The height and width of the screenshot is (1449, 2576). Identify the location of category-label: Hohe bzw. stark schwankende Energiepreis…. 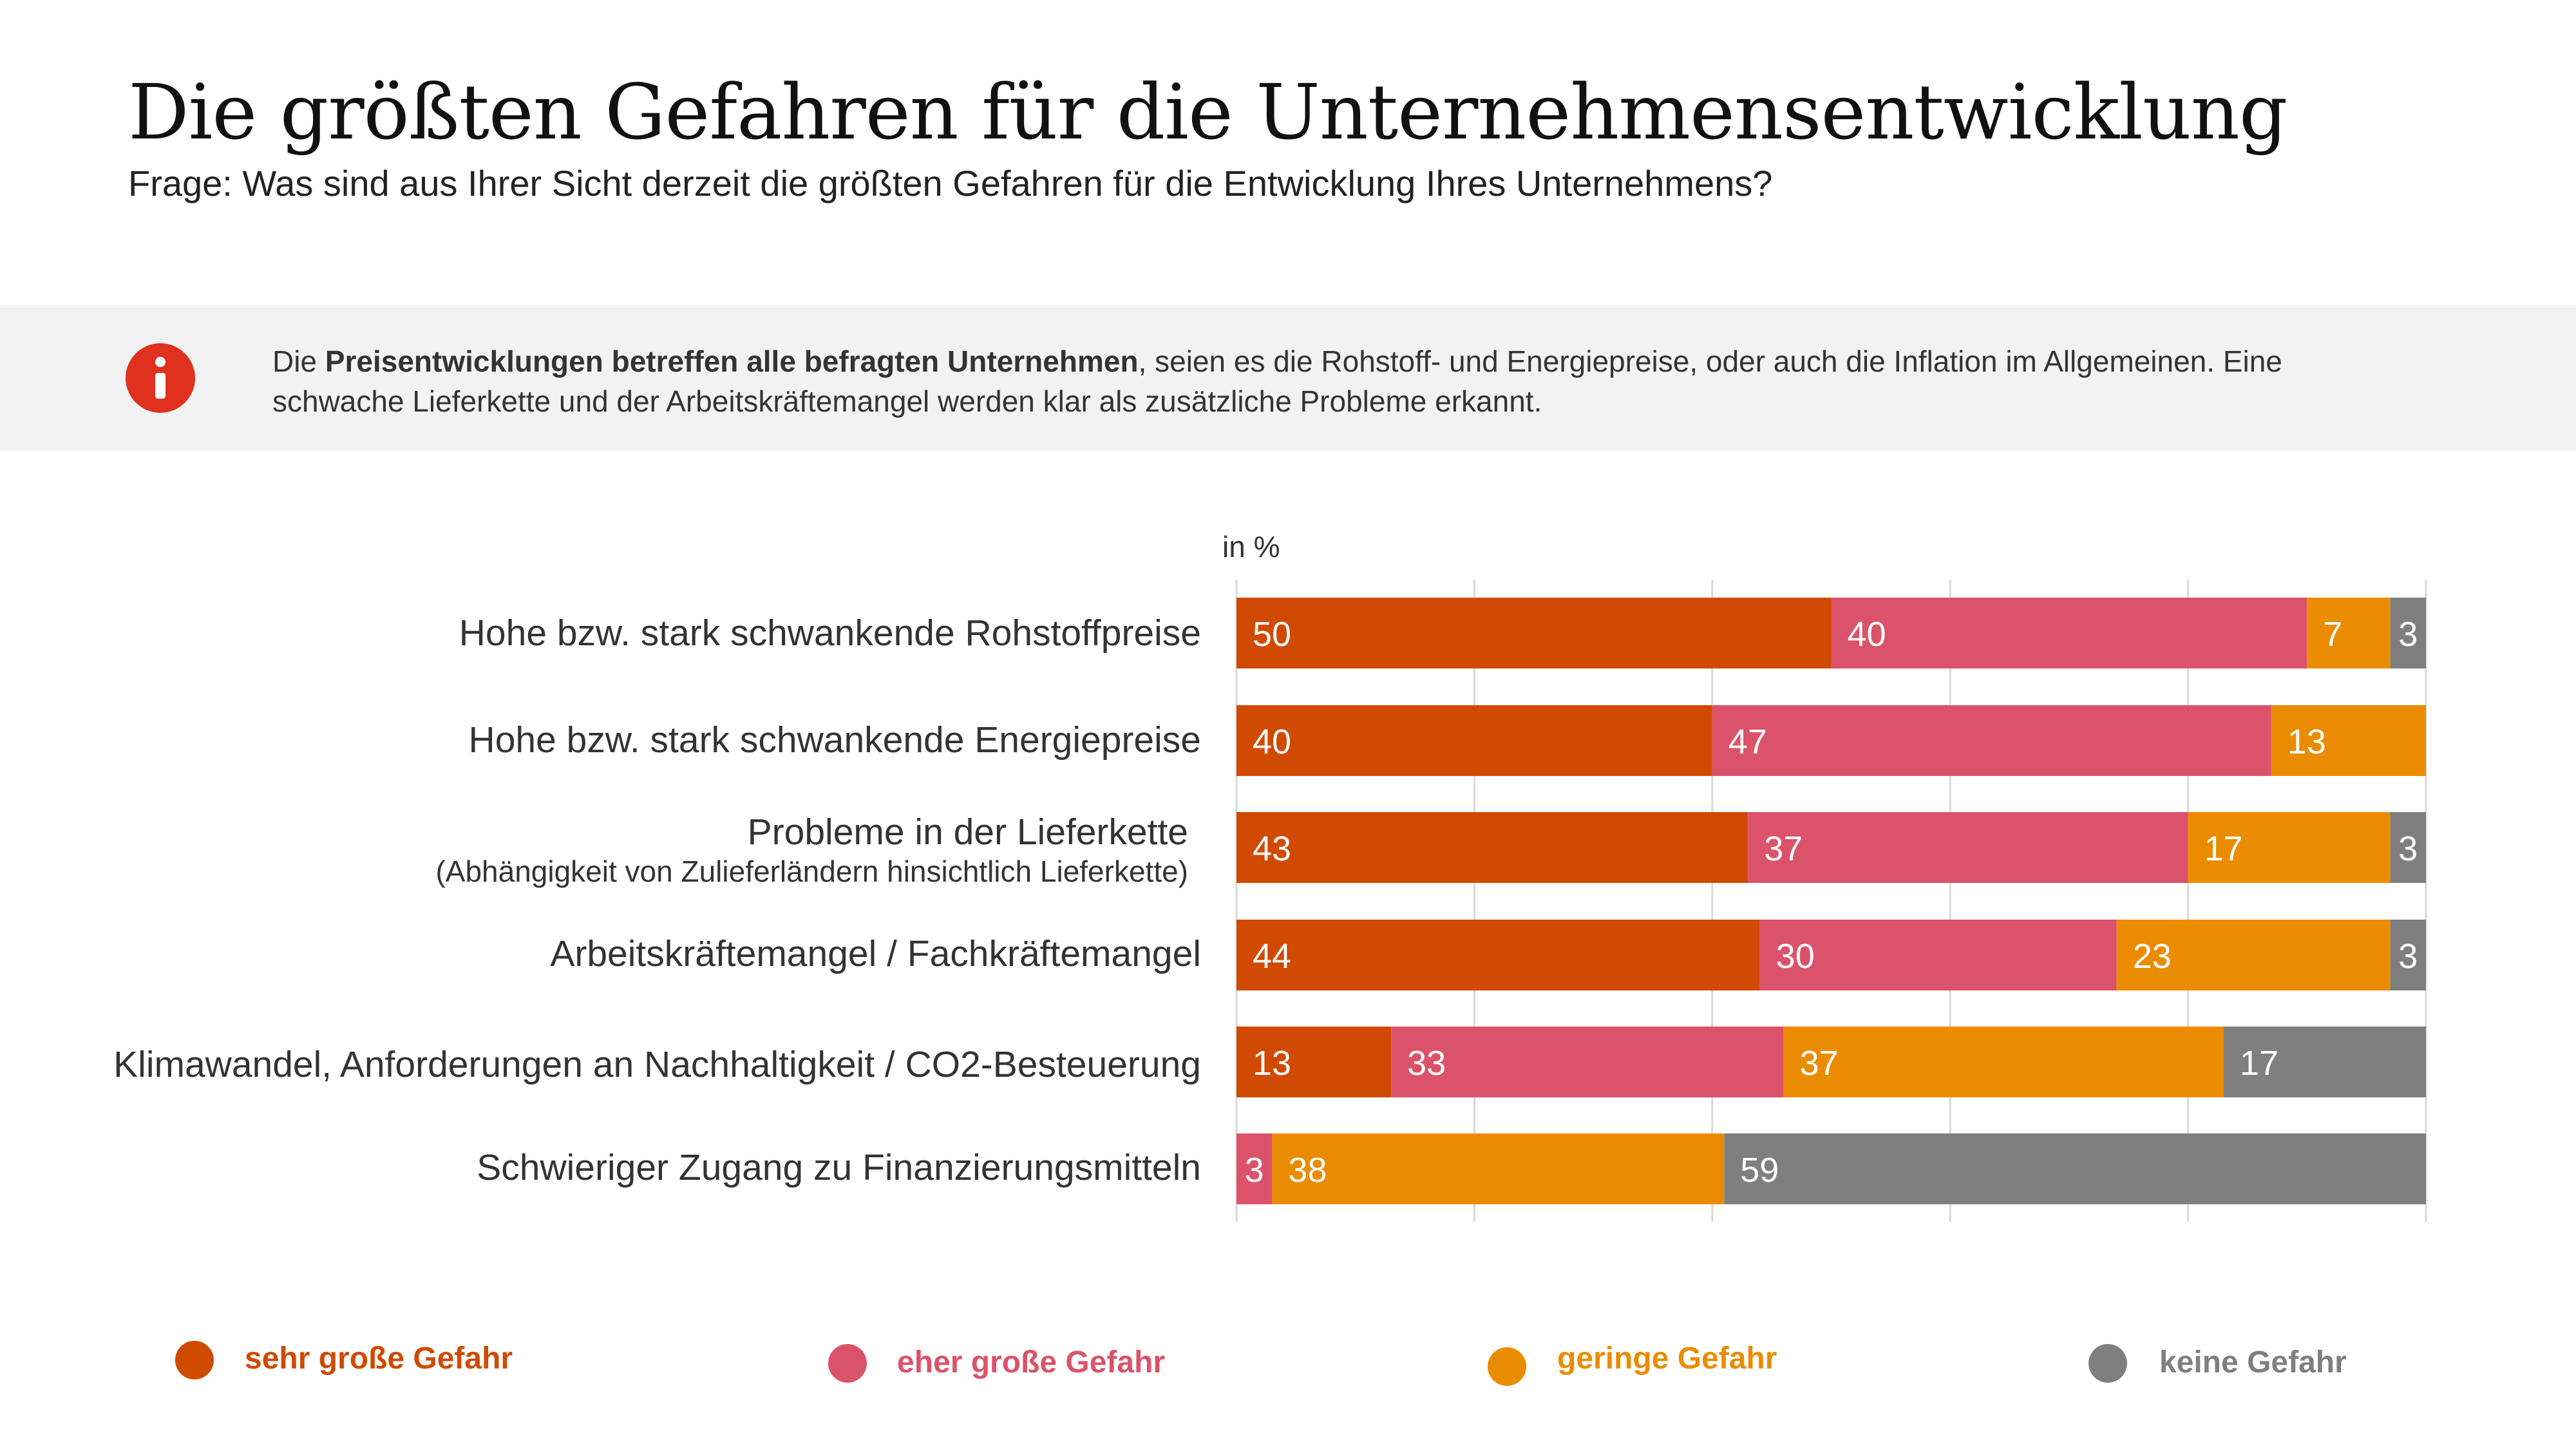
(835, 740).